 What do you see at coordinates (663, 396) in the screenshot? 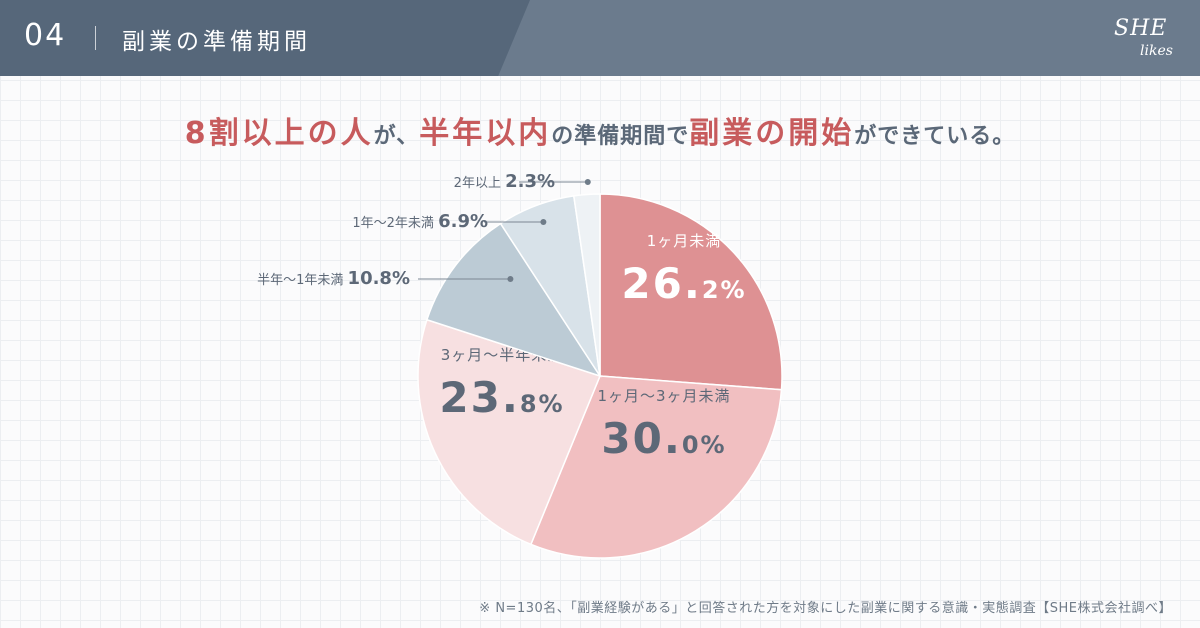
I see `slice-label: 1ヶ月～3ヶ月未満` at bounding box center [663, 396].